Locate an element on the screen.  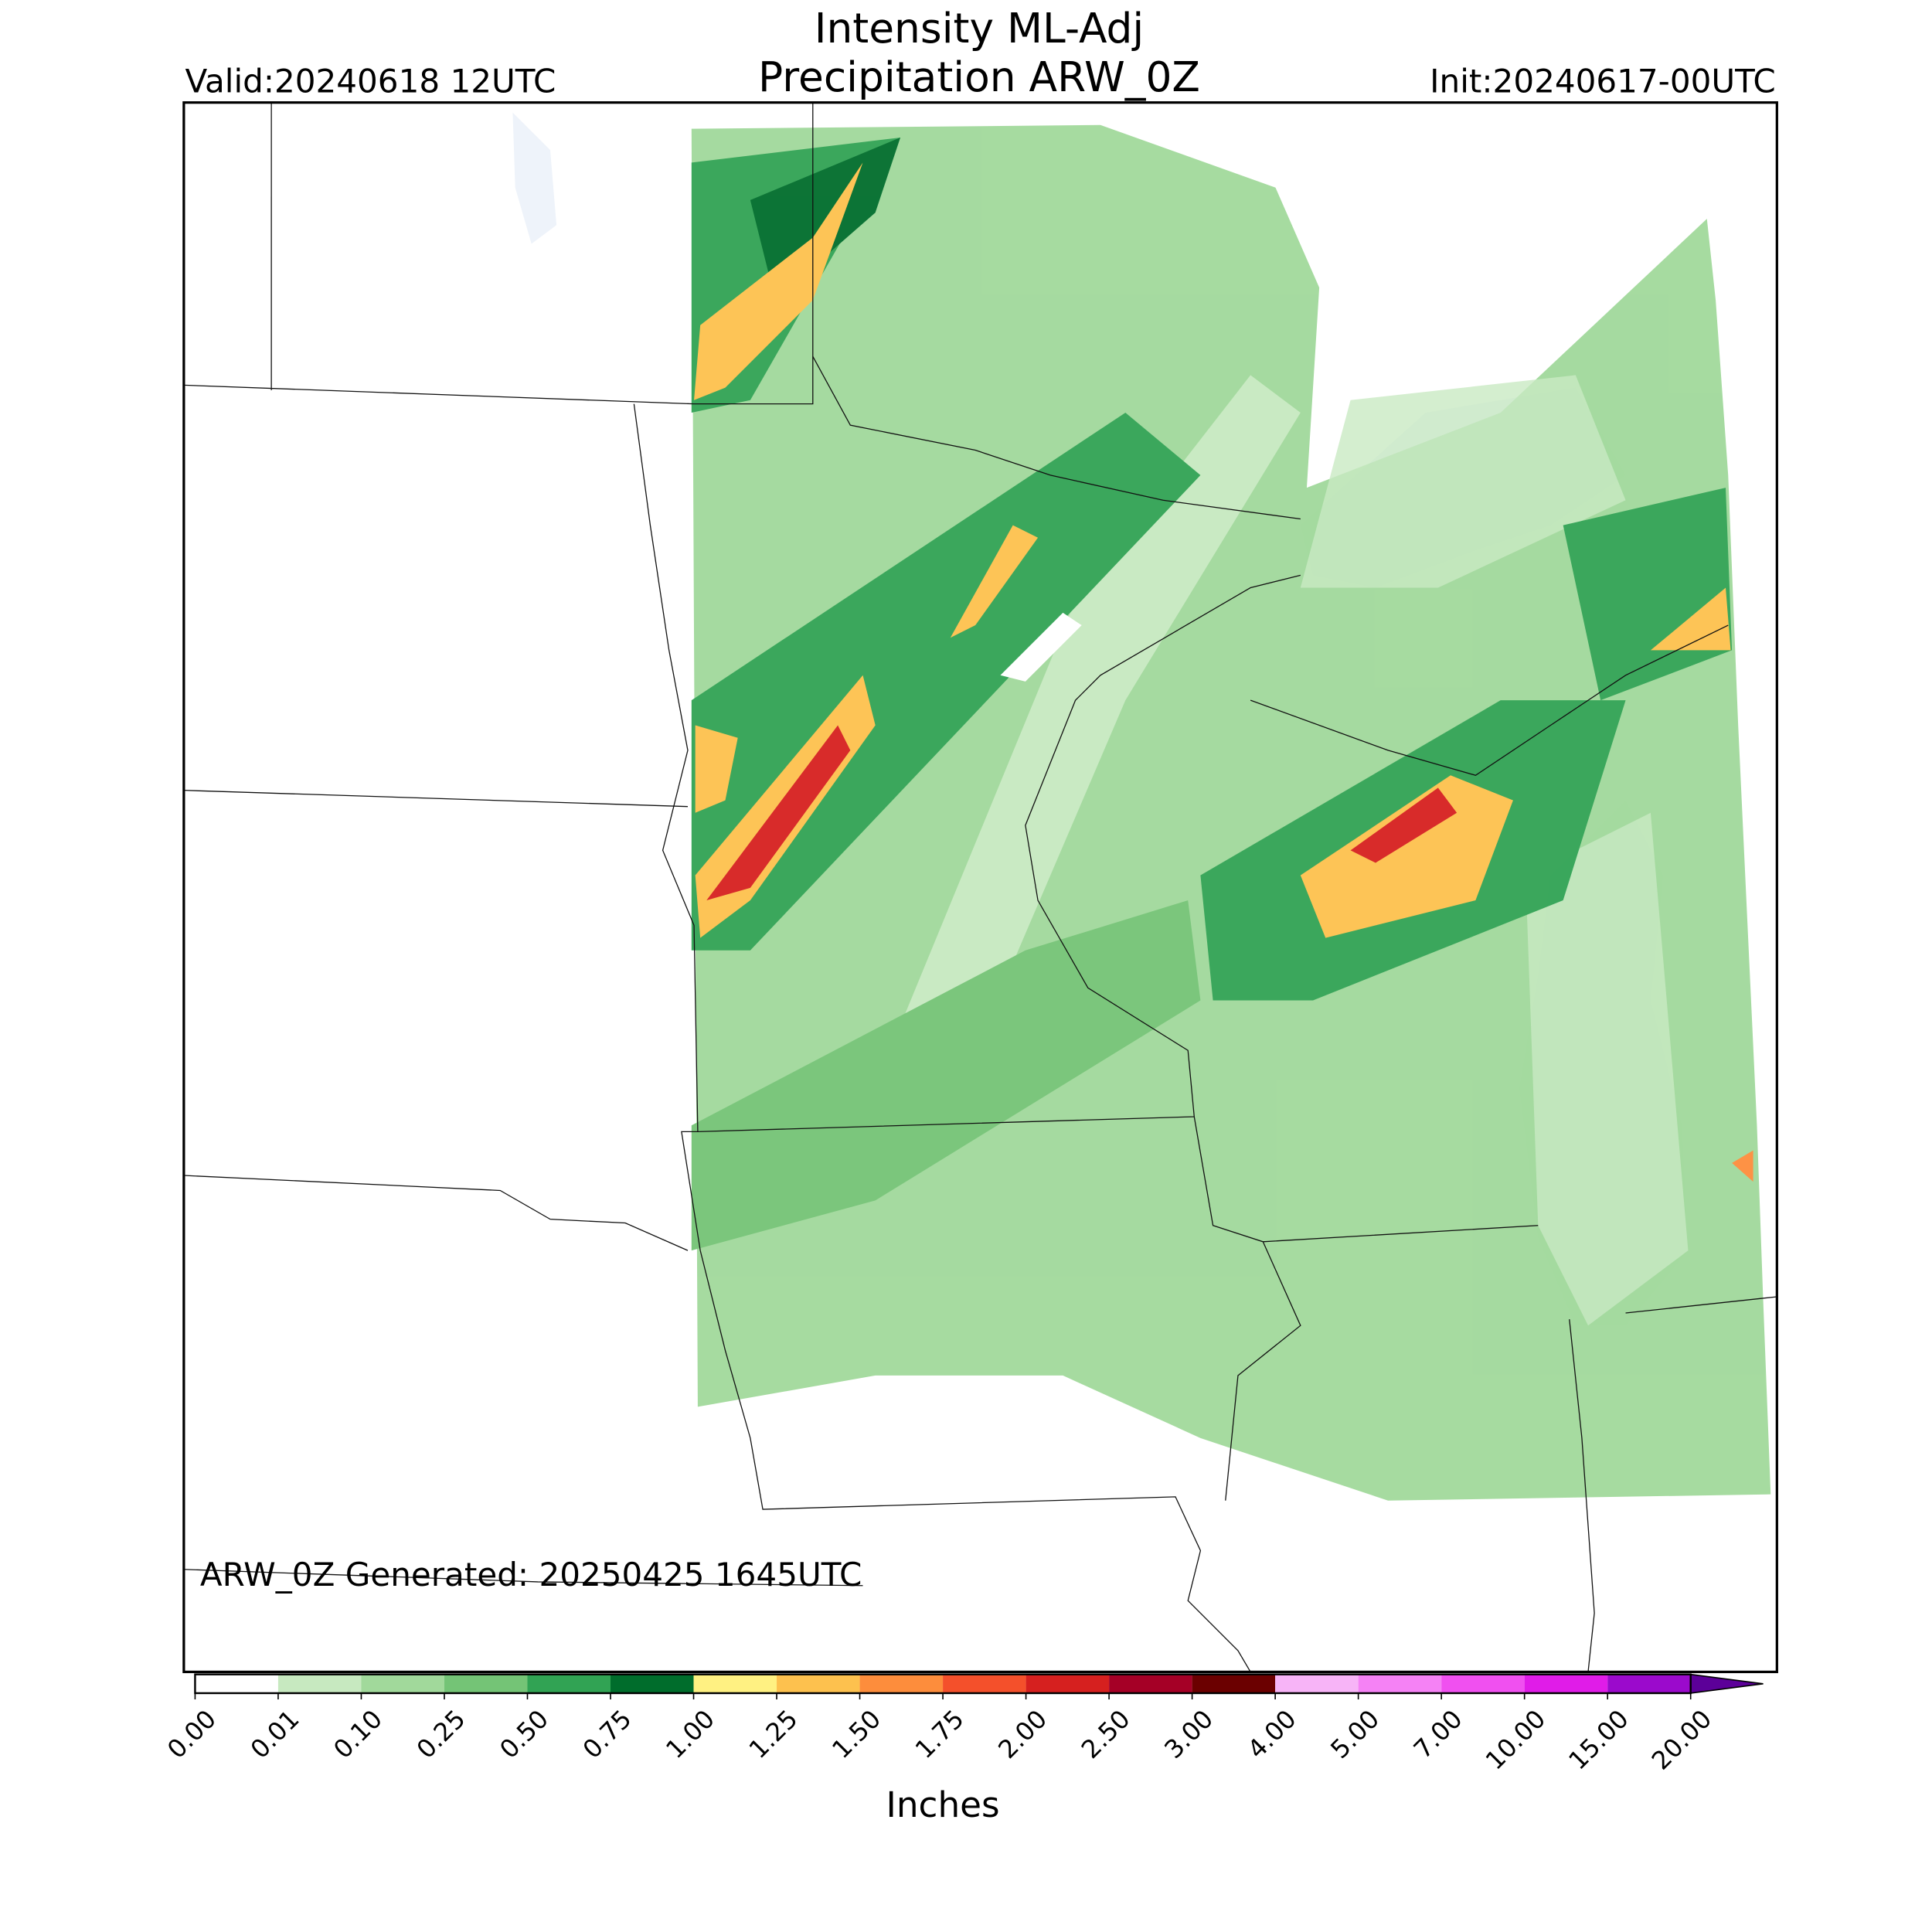
colorbar-tick-label: 5.00 is located at coordinates (1355, 1734).